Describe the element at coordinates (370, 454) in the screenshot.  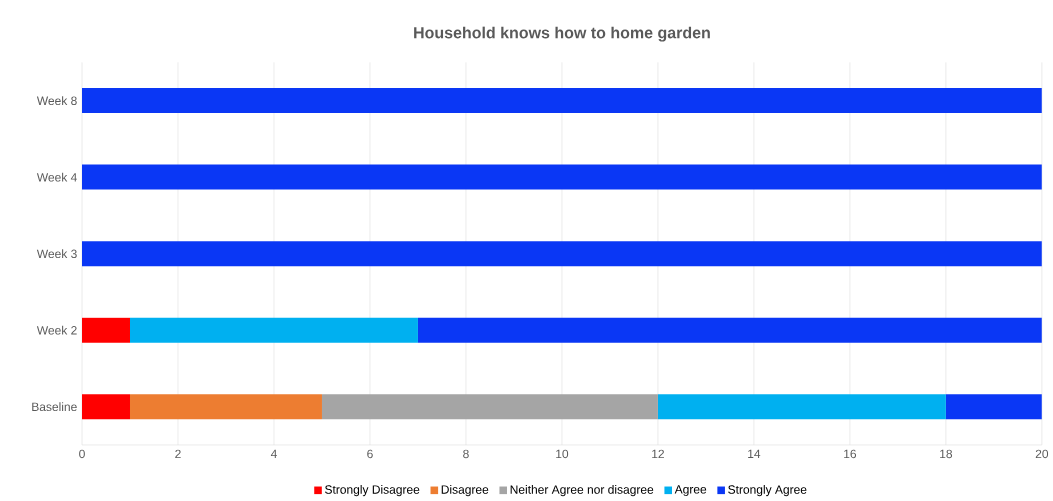
I see `x-tick-label: 6` at that location.